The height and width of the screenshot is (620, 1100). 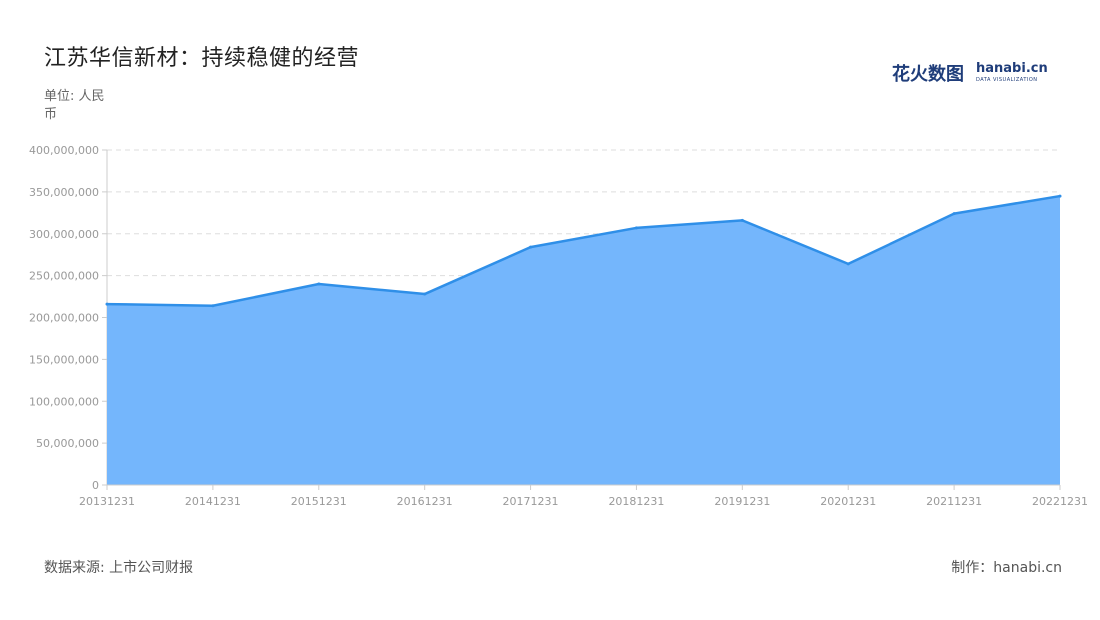 I want to click on x-tick-label: 20211231, so click(x=954, y=501).